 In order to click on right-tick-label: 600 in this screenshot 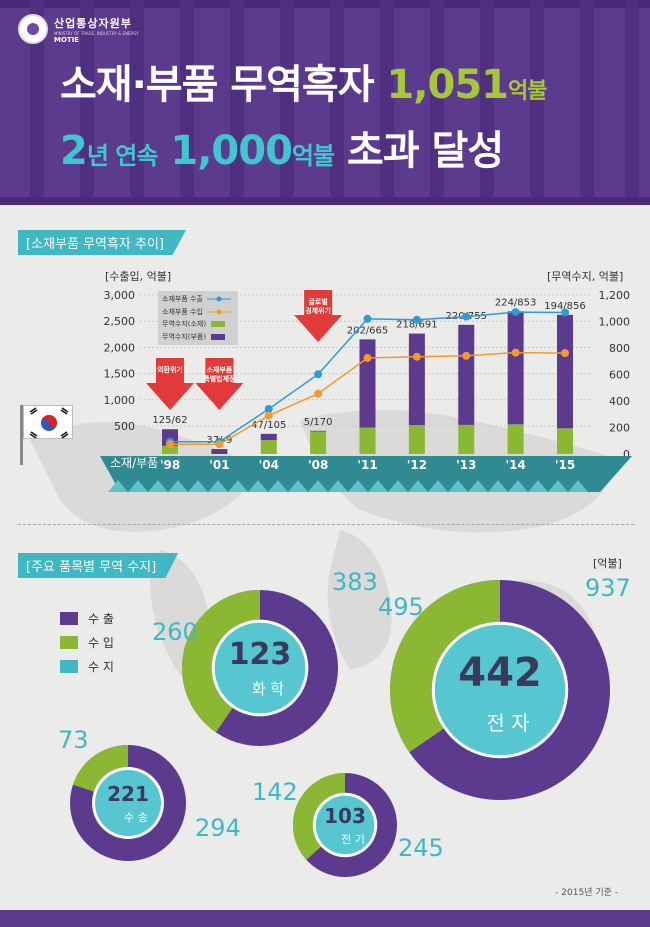, I will do `click(619, 375)`.